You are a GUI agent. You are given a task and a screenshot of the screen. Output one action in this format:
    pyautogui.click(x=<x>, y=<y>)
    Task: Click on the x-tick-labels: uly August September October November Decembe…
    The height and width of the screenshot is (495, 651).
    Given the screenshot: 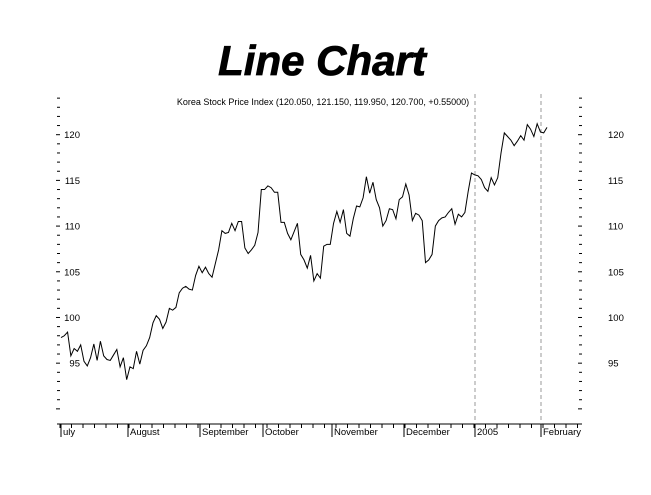 What is the action you would take?
    pyautogui.click(x=320, y=431)
    